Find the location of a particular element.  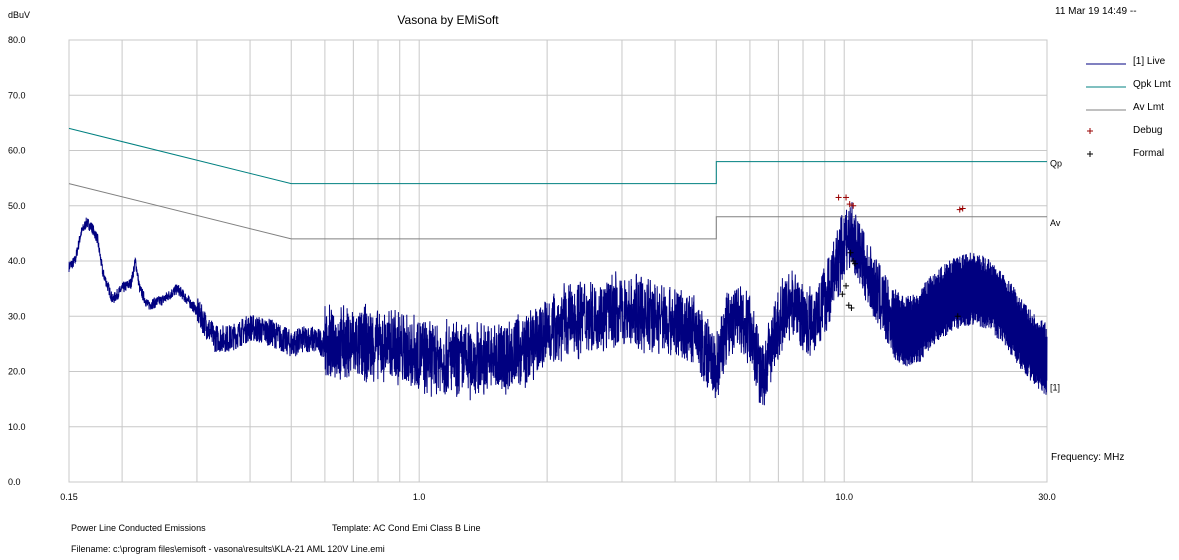

legend: [1] Live Qpk Lmt Av Lmt Debug Formal is located at coordinates (1128, 107).